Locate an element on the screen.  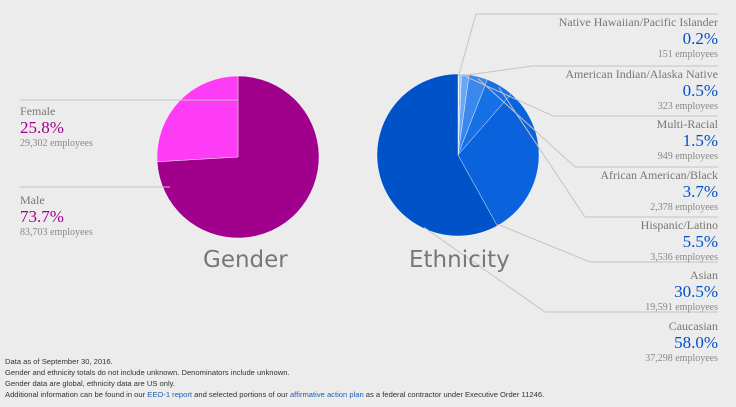
data-label-pct: 30.5% is located at coordinates (696, 291).